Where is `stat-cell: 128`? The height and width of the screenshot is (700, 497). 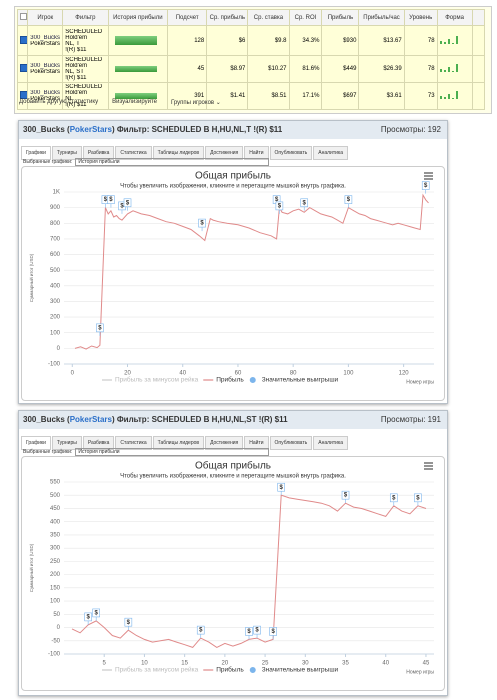
stat-cell: 128 is located at coordinates (187, 40).